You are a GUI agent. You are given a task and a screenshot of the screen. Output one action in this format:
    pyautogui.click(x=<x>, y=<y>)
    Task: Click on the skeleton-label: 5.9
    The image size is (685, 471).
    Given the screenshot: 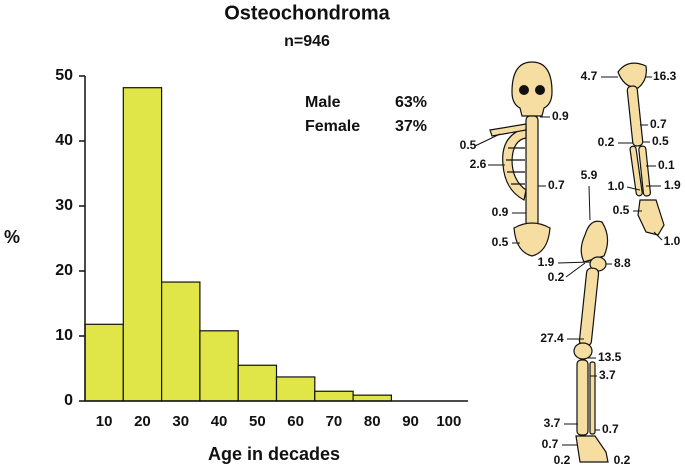 What is the action you would take?
    pyautogui.click(x=589, y=175)
    